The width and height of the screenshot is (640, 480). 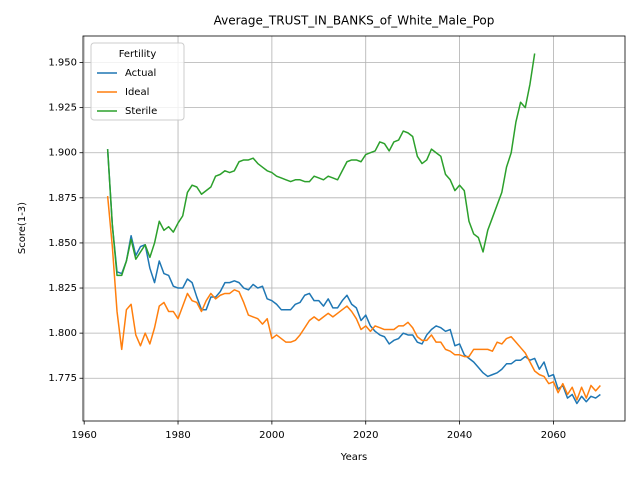 What do you see at coordinates (353, 457) in the screenshot?
I see `x-axis-label: Years` at bounding box center [353, 457].